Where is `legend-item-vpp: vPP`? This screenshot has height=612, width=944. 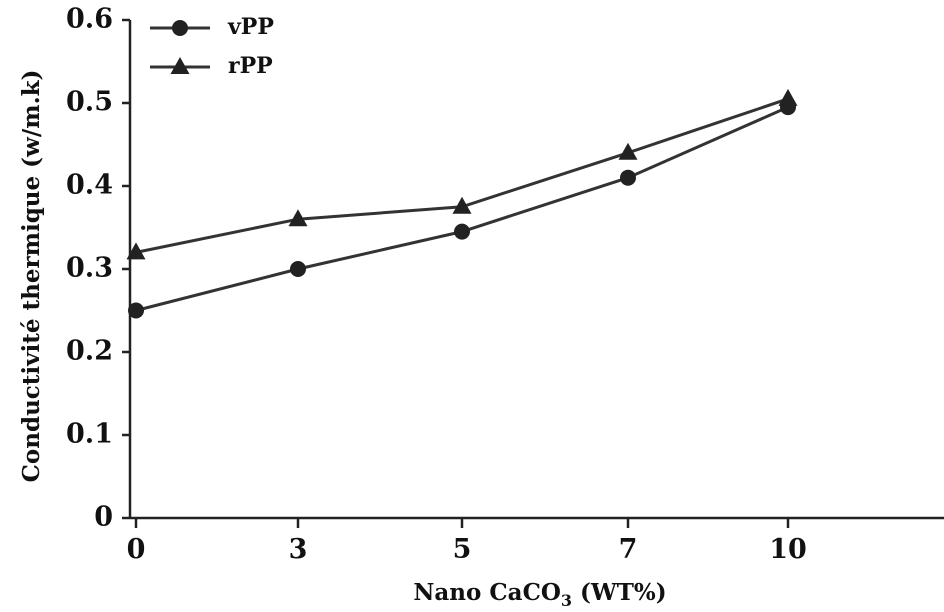
legend-item-vpp: vPP is located at coordinates (212, 27).